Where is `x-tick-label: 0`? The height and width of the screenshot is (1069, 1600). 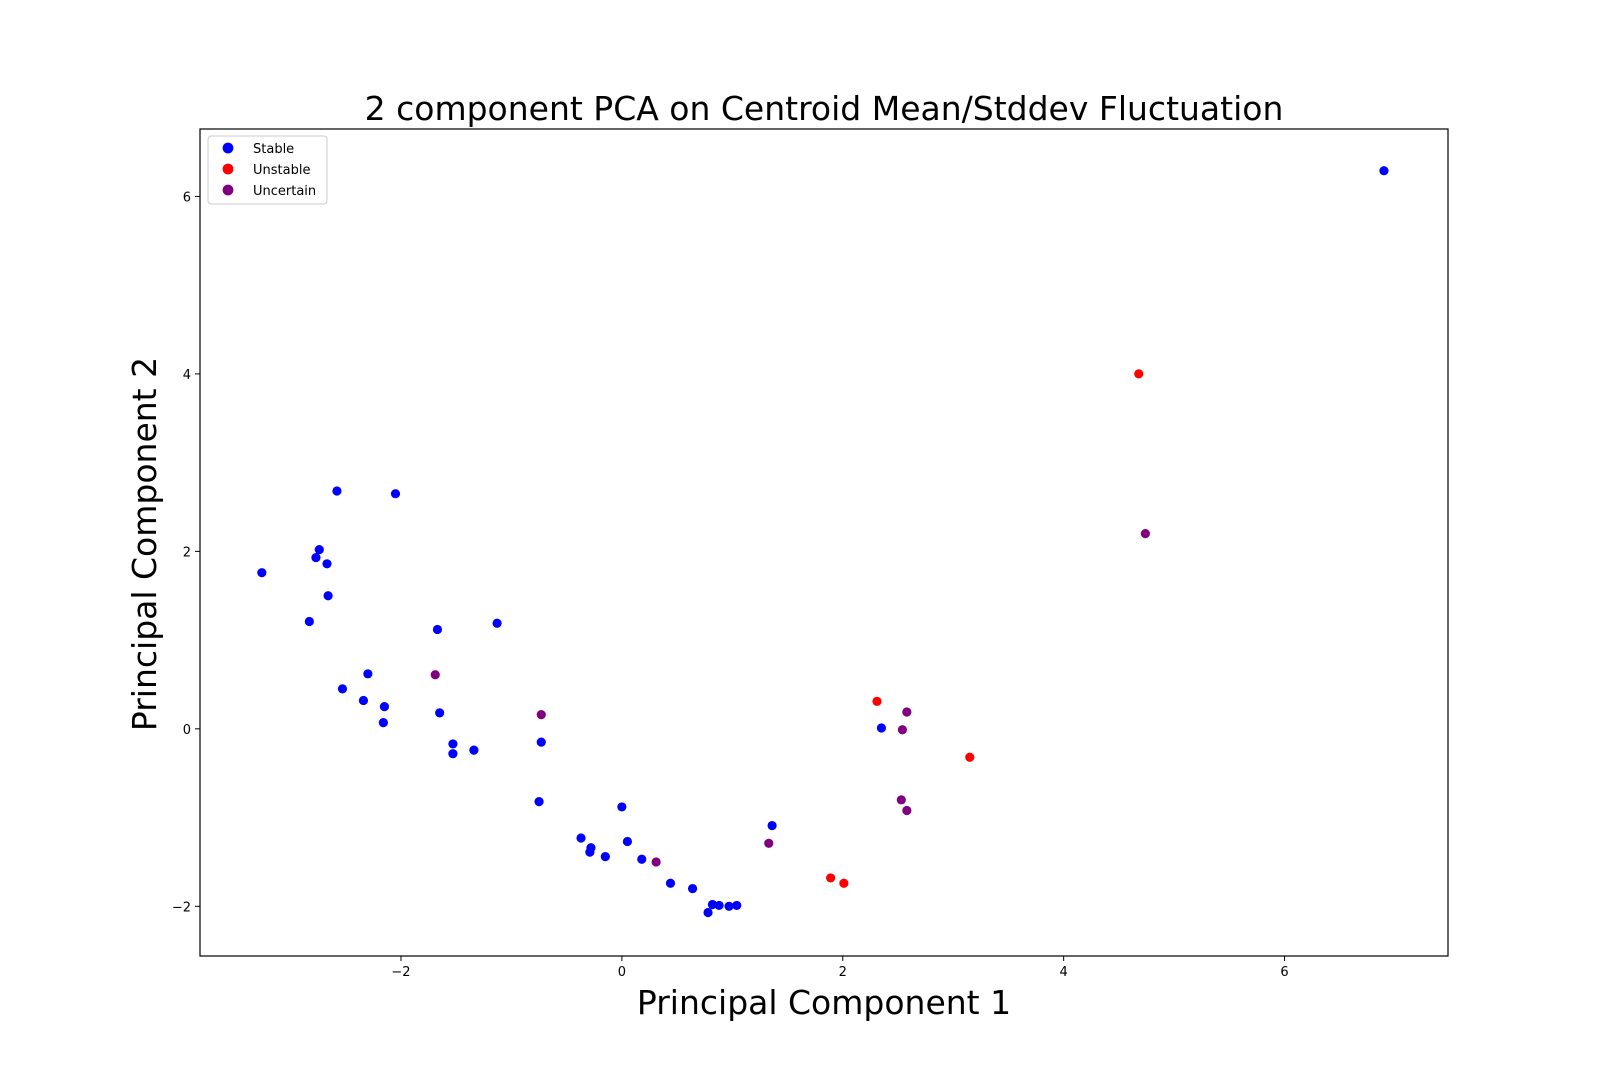
x-tick-label: 0 is located at coordinates (622, 972).